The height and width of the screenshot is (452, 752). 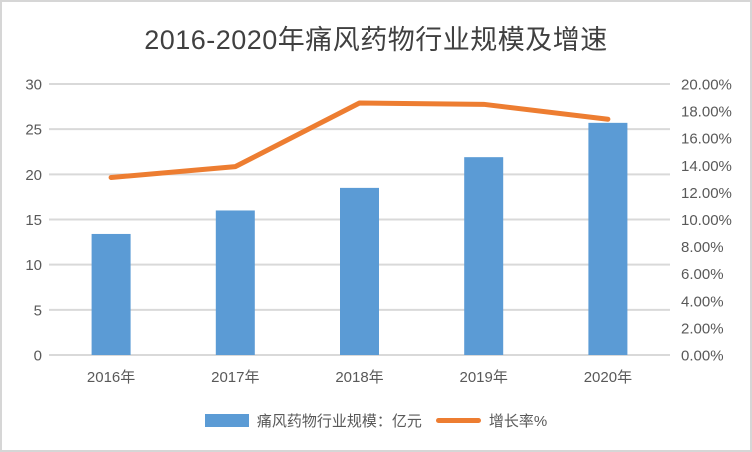 What do you see at coordinates (339, 421) in the screenshot?
I see `legend-bar-label: 痛风药物行业规模：亿元` at bounding box center [339, 421].